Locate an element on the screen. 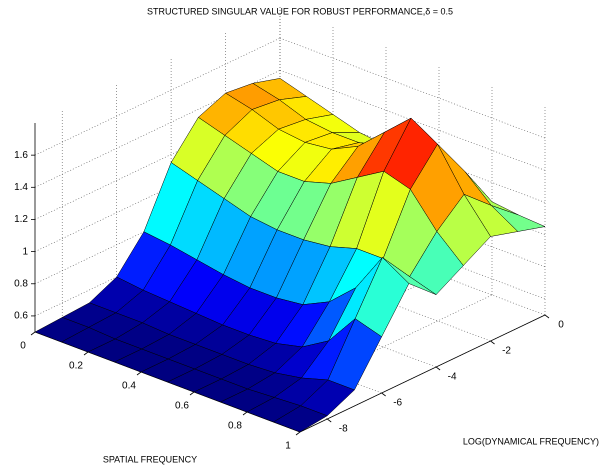 This screenshot has width=600, height=468. y-tick-label: -4 is located at coordinates (452, 377).